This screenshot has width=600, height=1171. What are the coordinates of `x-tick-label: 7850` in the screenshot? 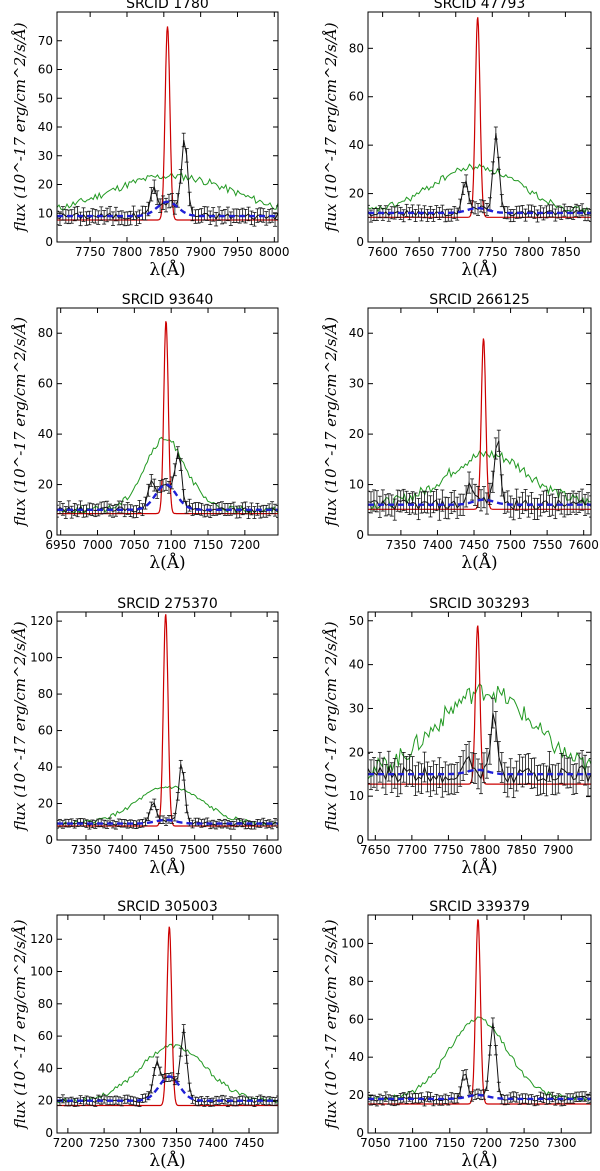 It's located at (565, 252).